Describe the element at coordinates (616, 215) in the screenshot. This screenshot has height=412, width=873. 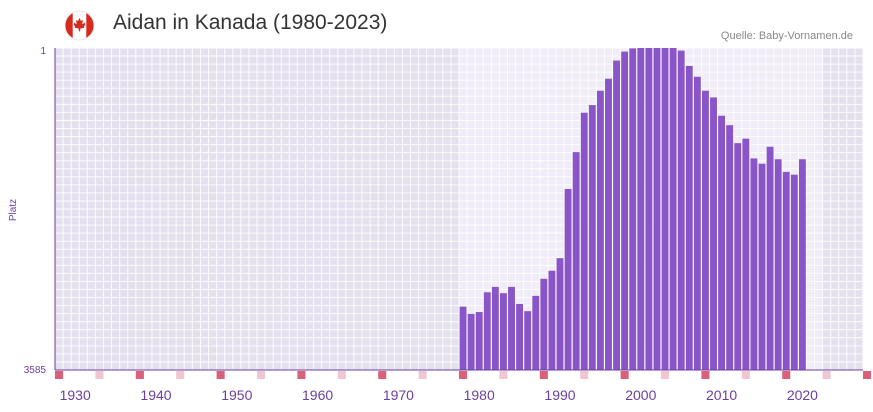
I see `bar-1997` at that location.